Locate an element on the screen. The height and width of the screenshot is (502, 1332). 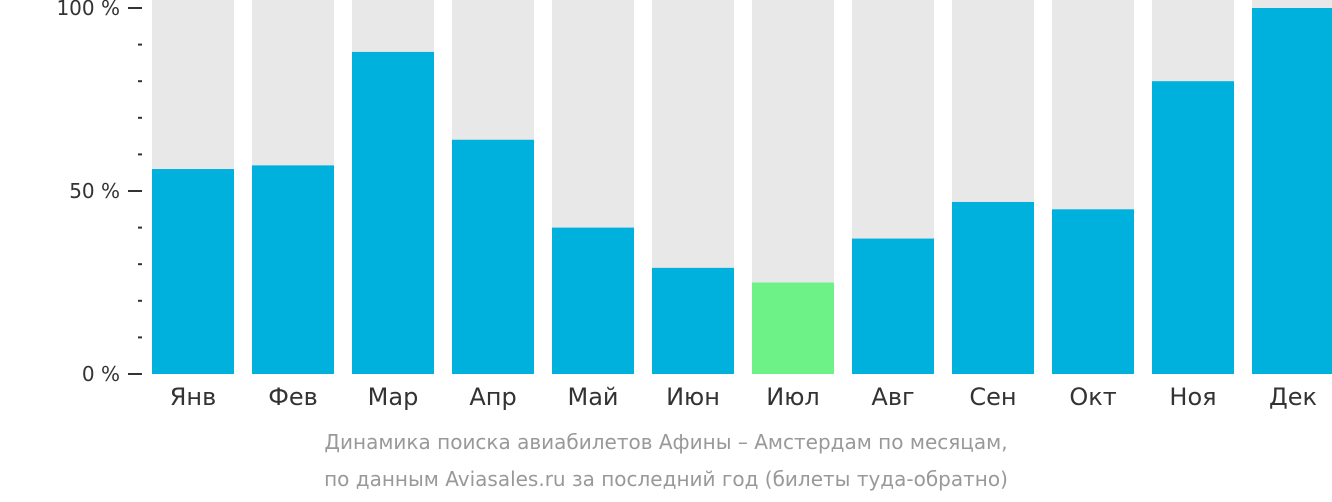
x-tick-label: Окт is located at coordinates (1092, 397).